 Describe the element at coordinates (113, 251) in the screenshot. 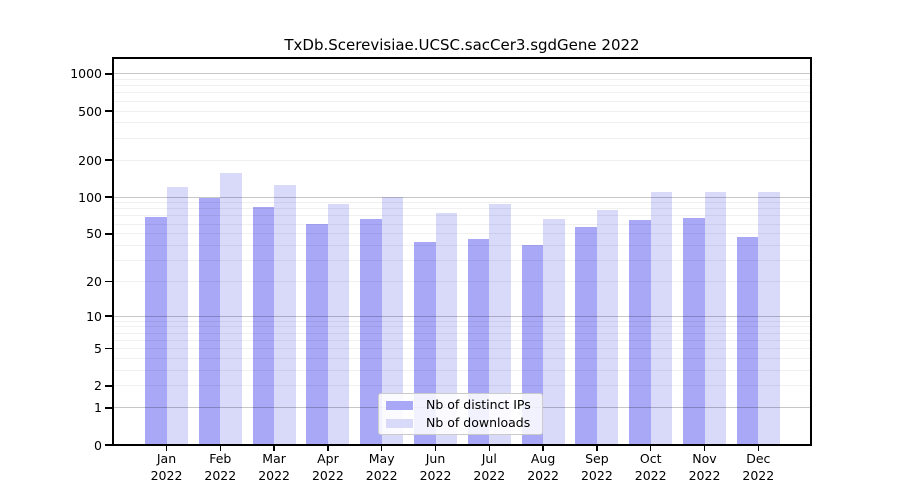

I see `left-spine` at that location.